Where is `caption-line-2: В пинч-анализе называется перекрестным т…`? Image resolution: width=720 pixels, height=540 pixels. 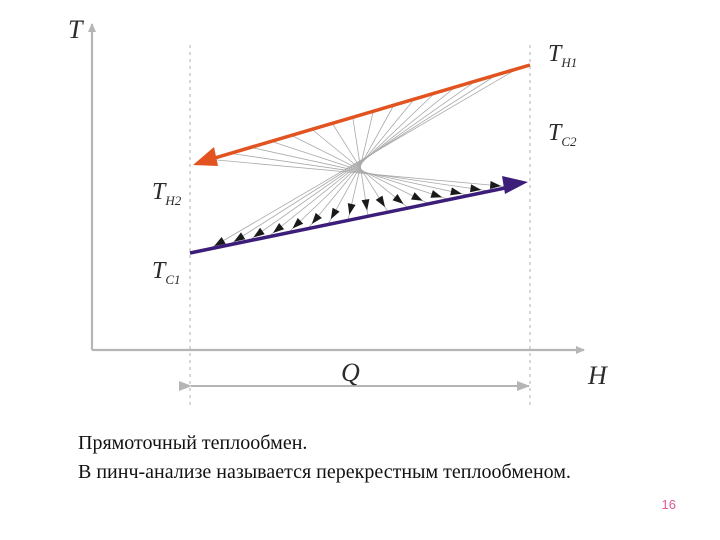
caption-line-2: В пинч-анализе называется перекрестным т… is located at coordinates (324, 472).